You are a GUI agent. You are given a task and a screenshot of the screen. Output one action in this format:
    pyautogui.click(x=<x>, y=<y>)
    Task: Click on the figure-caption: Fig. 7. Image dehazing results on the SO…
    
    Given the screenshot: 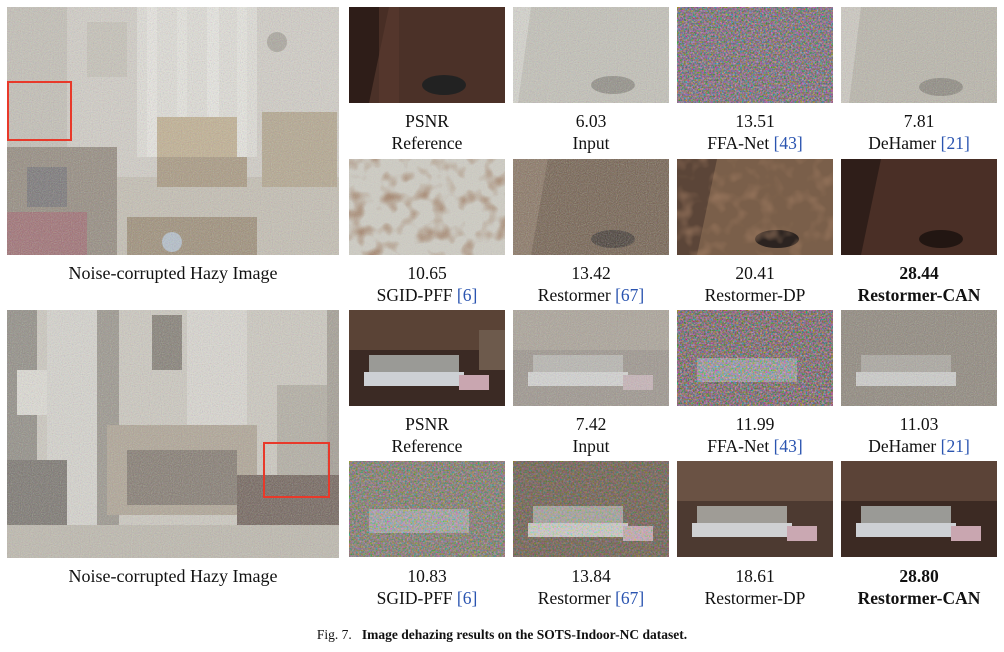 What is the action you would take?
    pyautogui.click(x=502, y=635)
    